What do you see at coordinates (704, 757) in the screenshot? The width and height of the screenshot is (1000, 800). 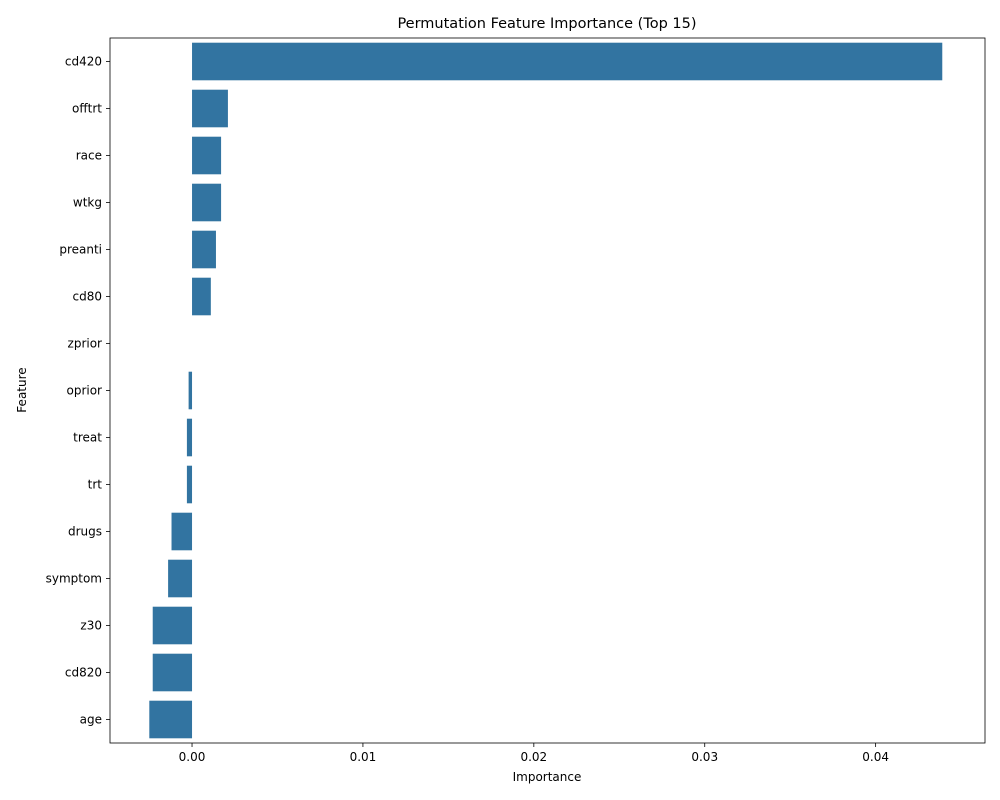 I see `x-tick-label: 0.03` at bounding box center [704, 757].